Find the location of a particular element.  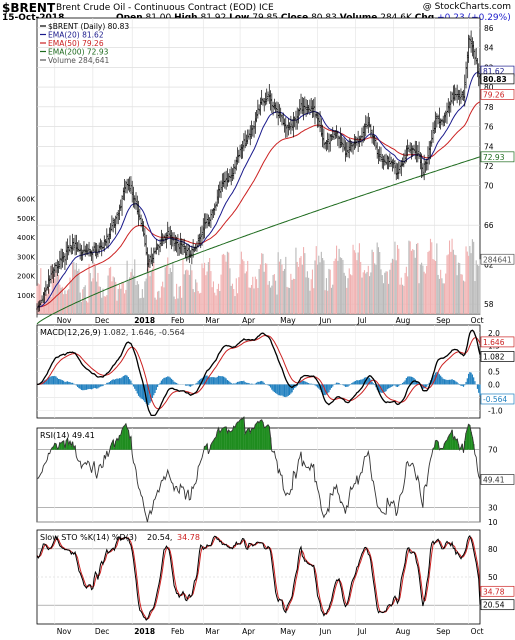

price-tick-label: 84 is located at coordinates (489, 48).